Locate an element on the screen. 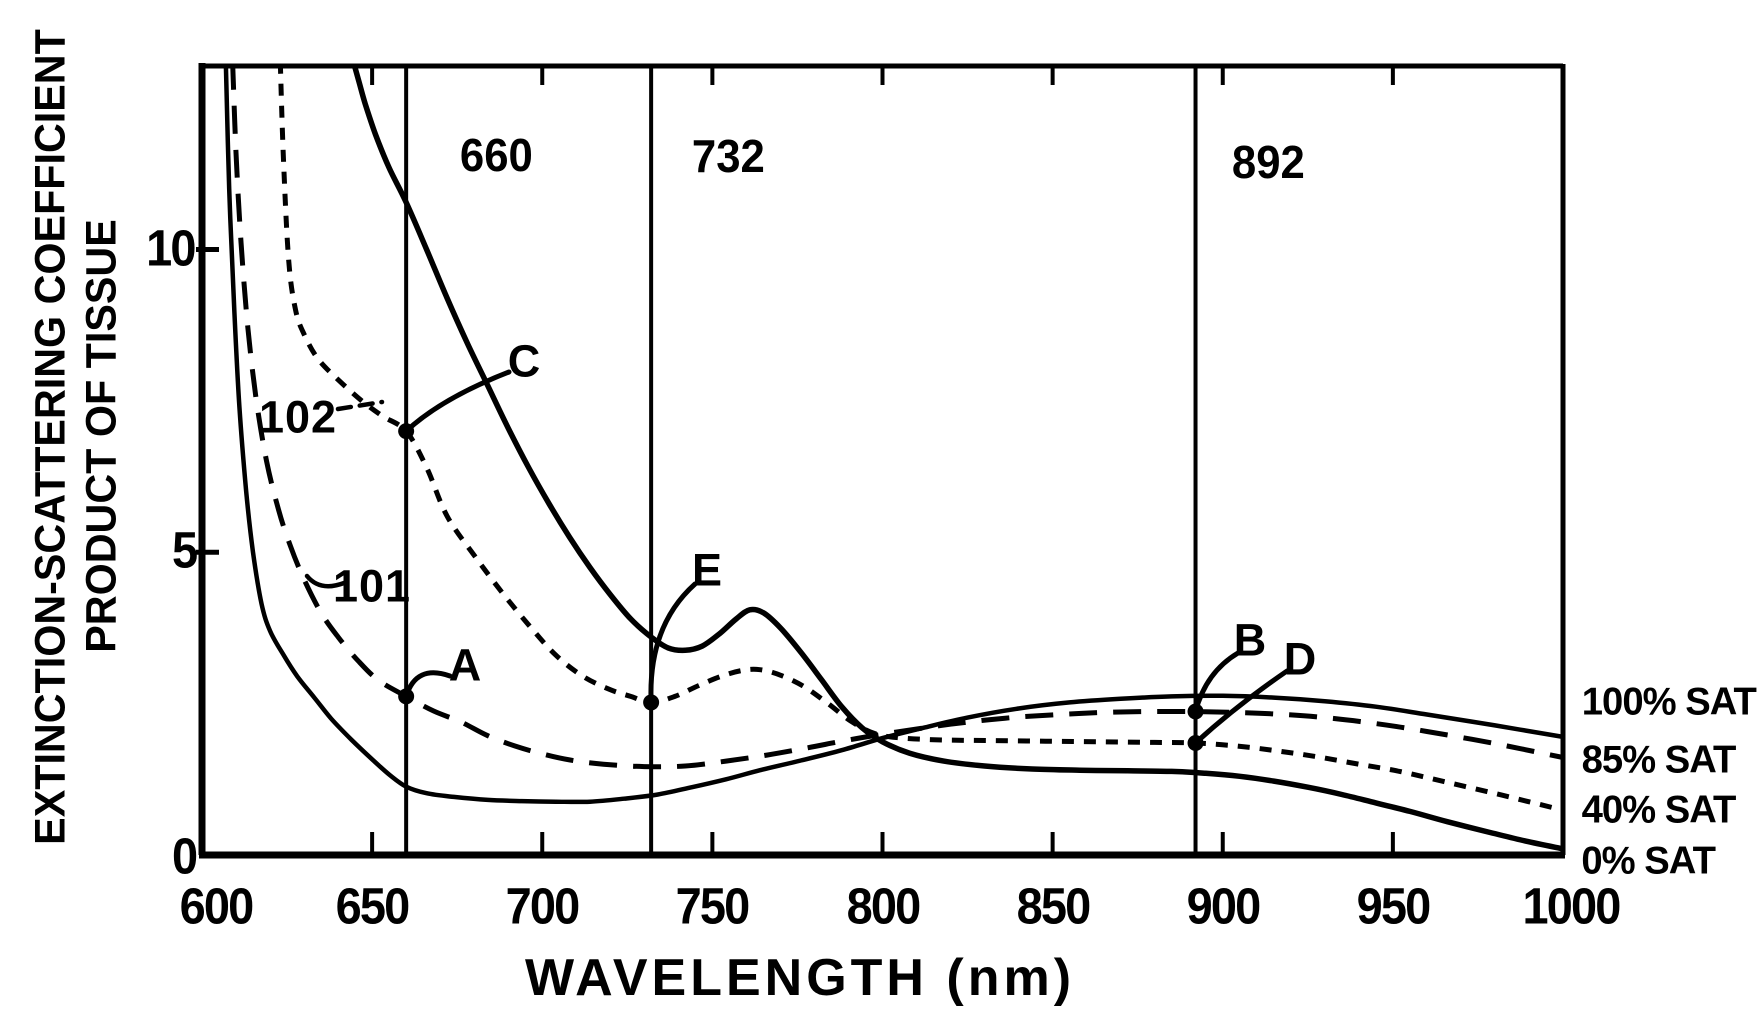 The image size is (1763, 1024). x-tick-label-650: 650 is located at coordinates (373, 906).